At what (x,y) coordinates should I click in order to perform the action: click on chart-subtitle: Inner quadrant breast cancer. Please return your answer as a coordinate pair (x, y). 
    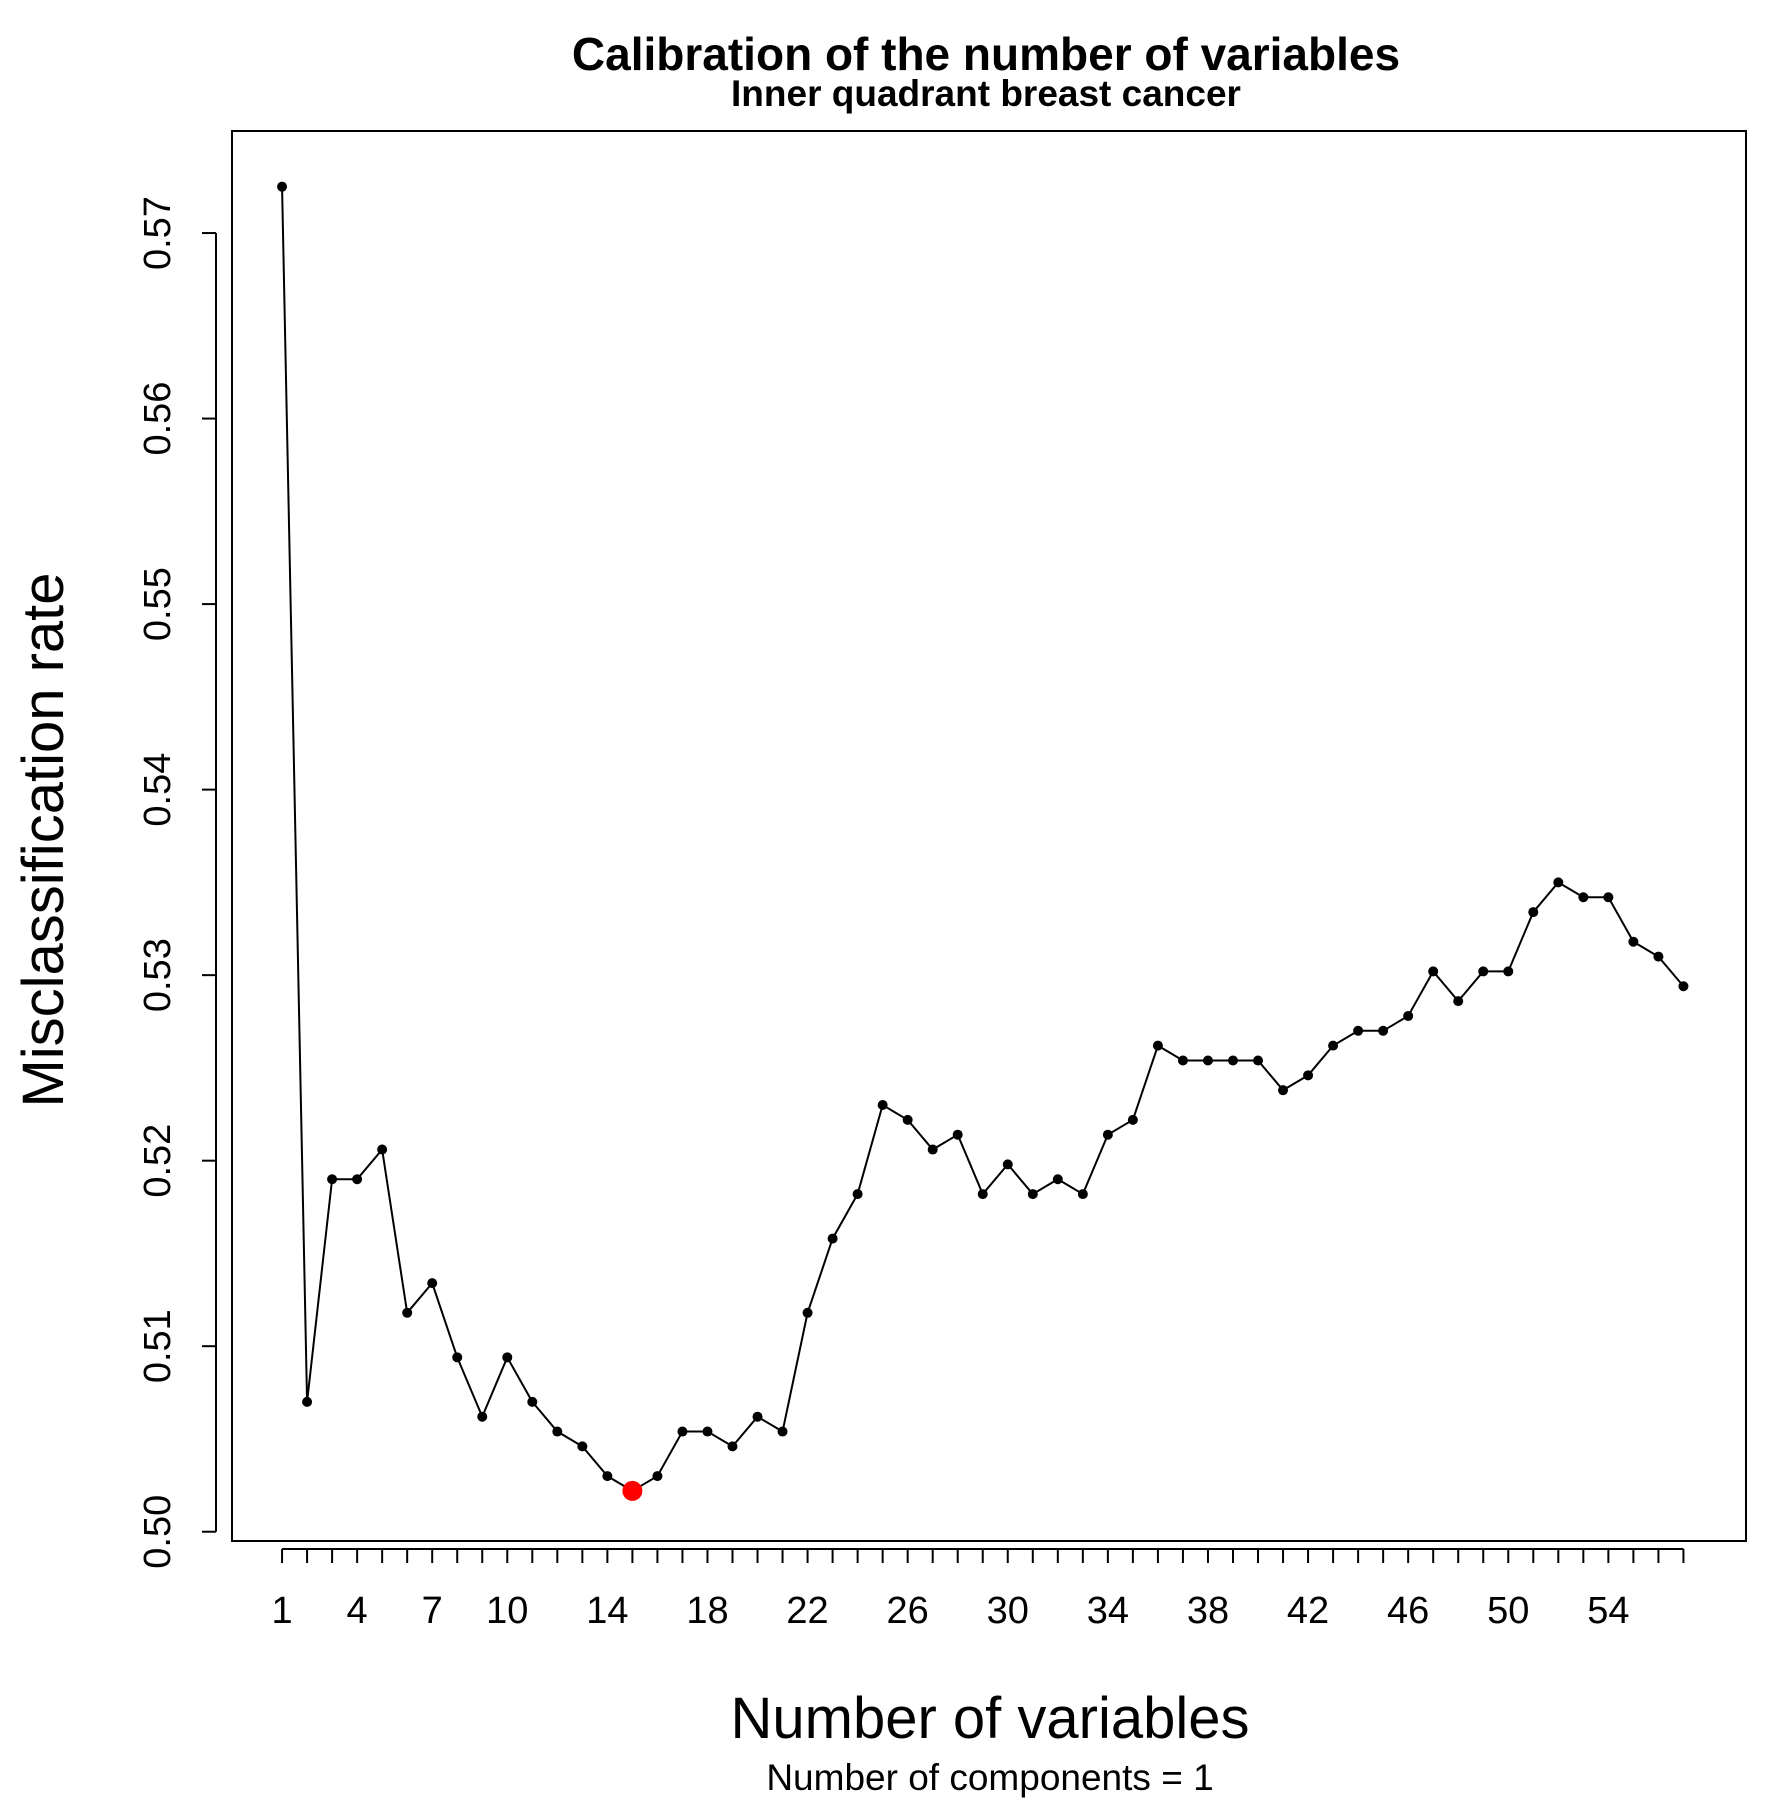
    Looking at the image, I should click on (986, 93).